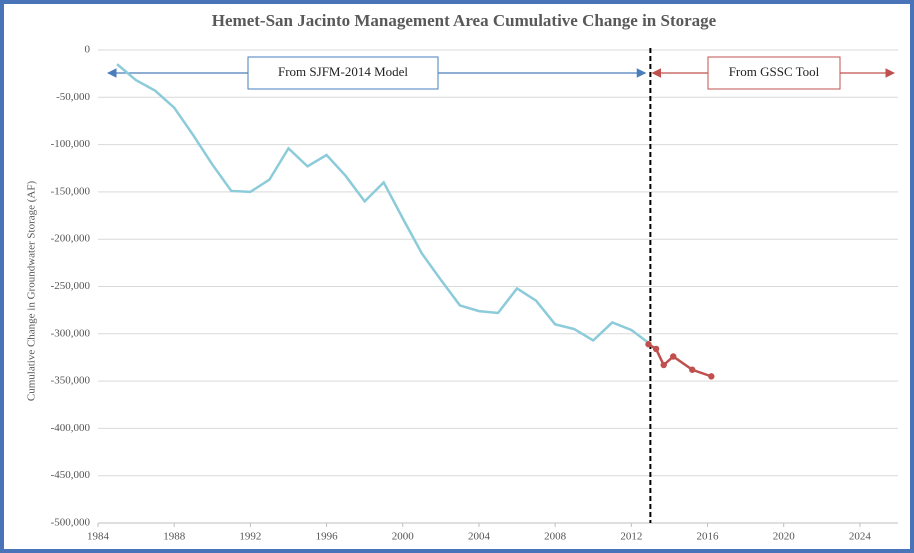  Describe the element at coordinates (403, 537) in the screenshot. I see `x-tick-label: 2000` at that location.